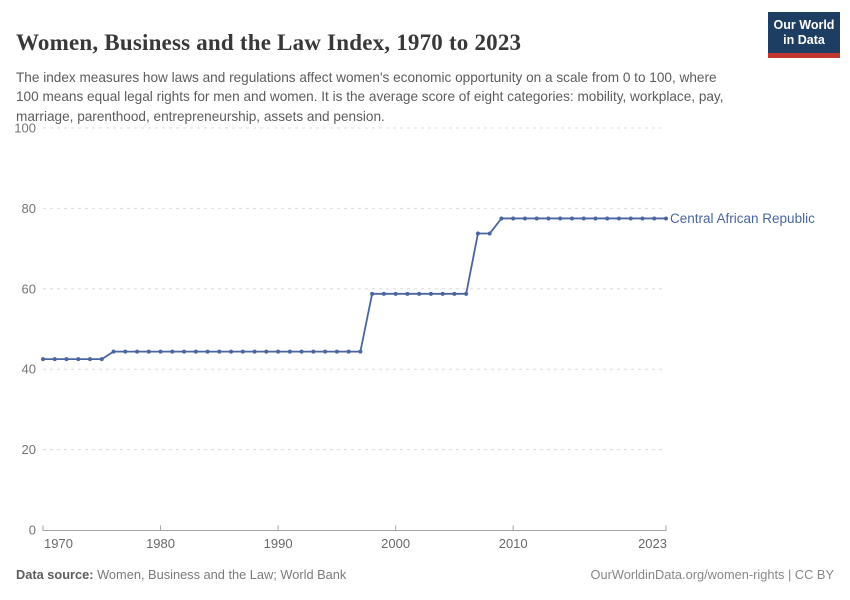  Describe the element at coordinates (29, 288) in the screenshot. I see `y-tick-label: 60` at that location.